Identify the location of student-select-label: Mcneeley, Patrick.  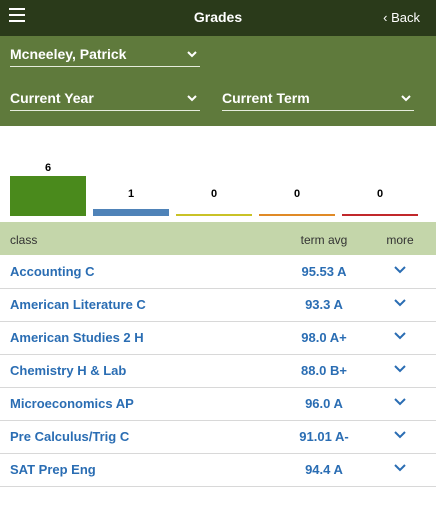
(68, 54).